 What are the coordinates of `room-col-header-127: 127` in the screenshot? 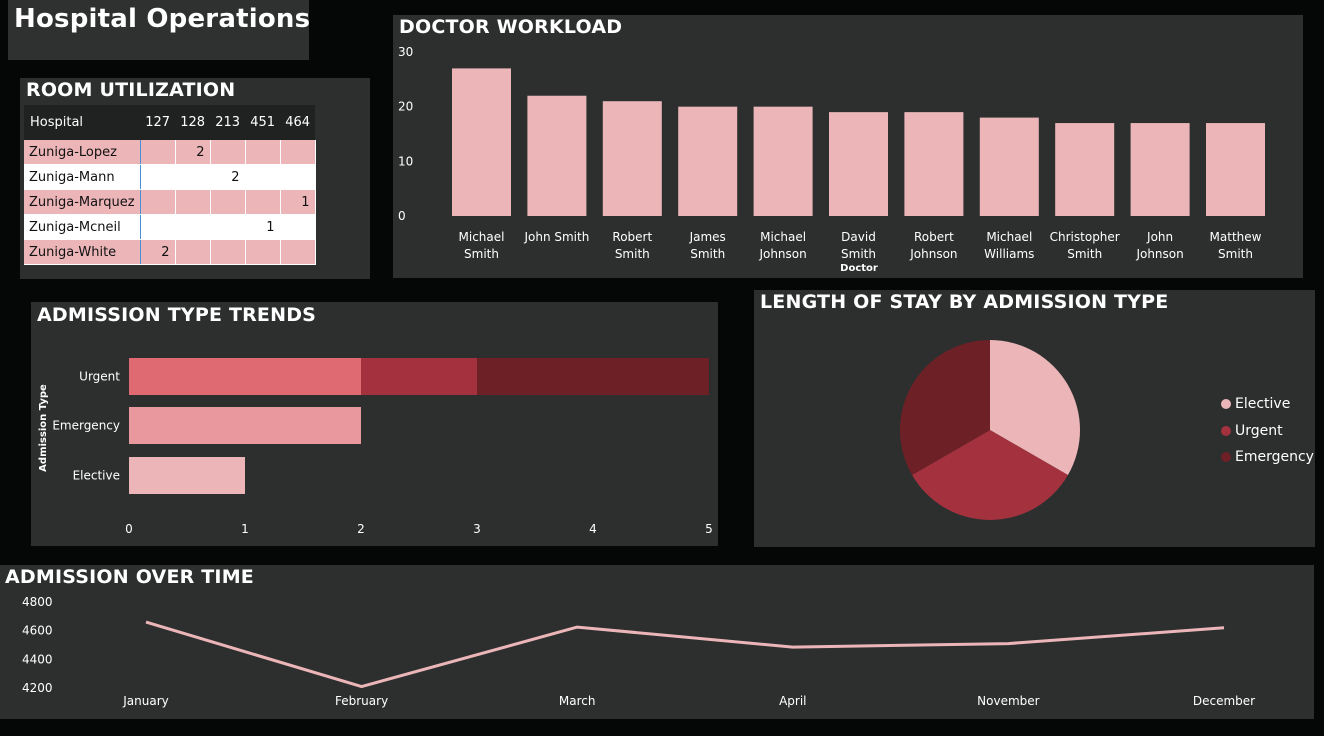 It's located at (158, 122).